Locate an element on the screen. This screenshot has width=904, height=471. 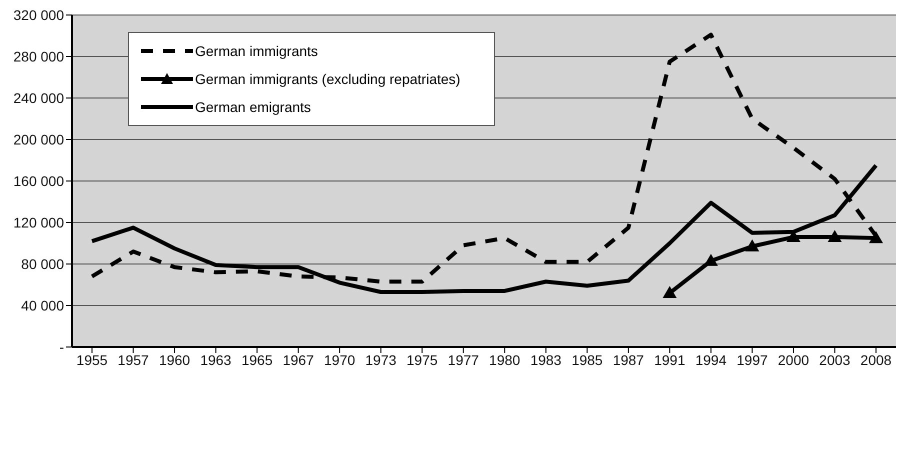
x-tick-label: 2003 is located at coordinates (835, 360).